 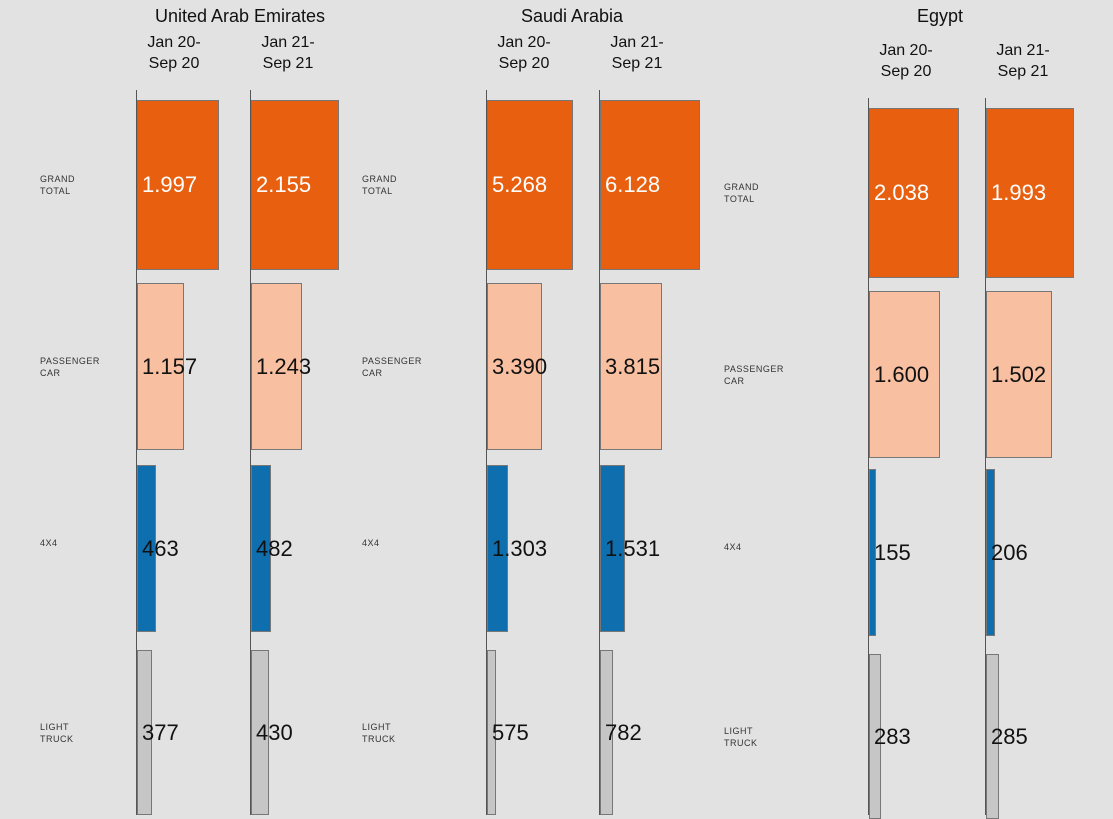 I want to click on value-label: 6.128, so click(x=633, y=184).